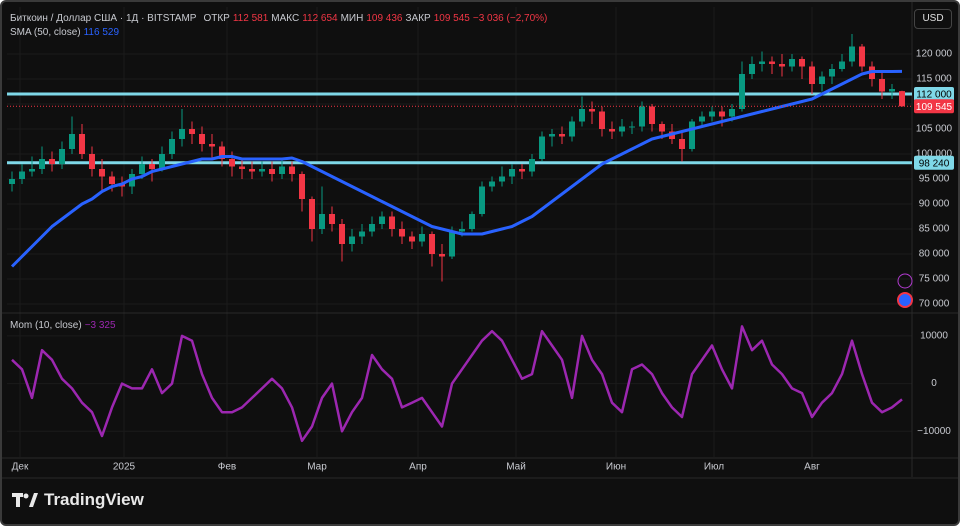  Describe the element at coordinates (934, 204) in the screenshot. I see `y-tick-label: 90 000` at that location.